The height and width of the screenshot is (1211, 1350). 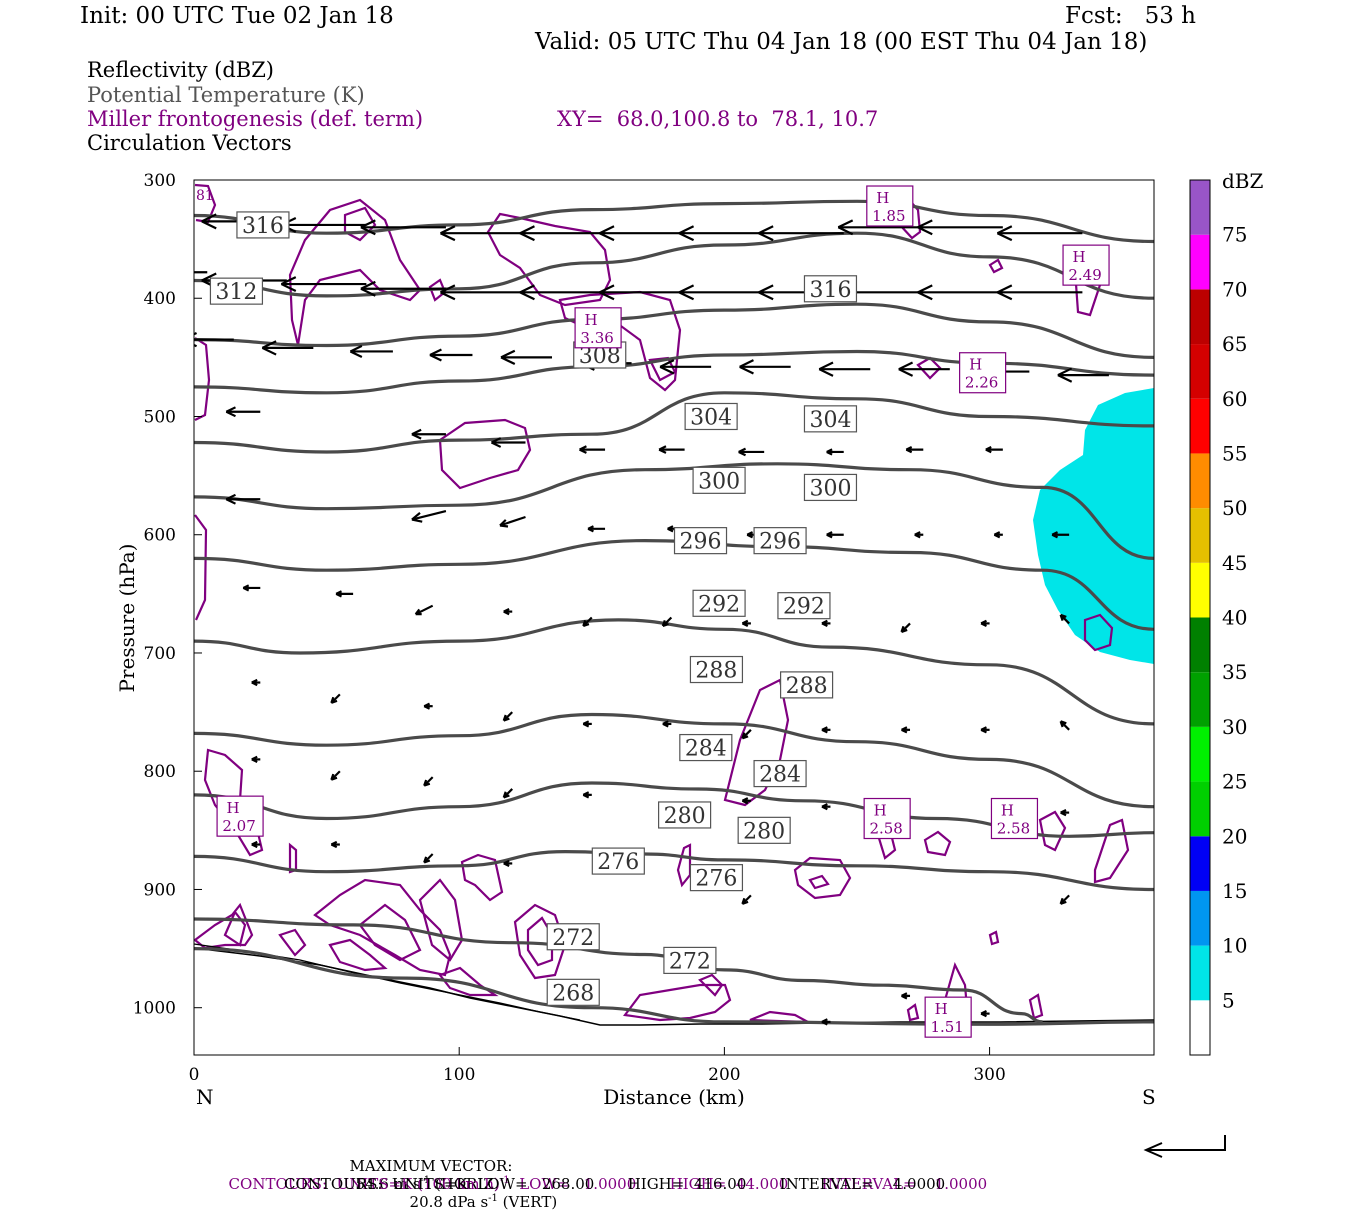 I want to click on svg-text: 272, so click(x=690, y=961).